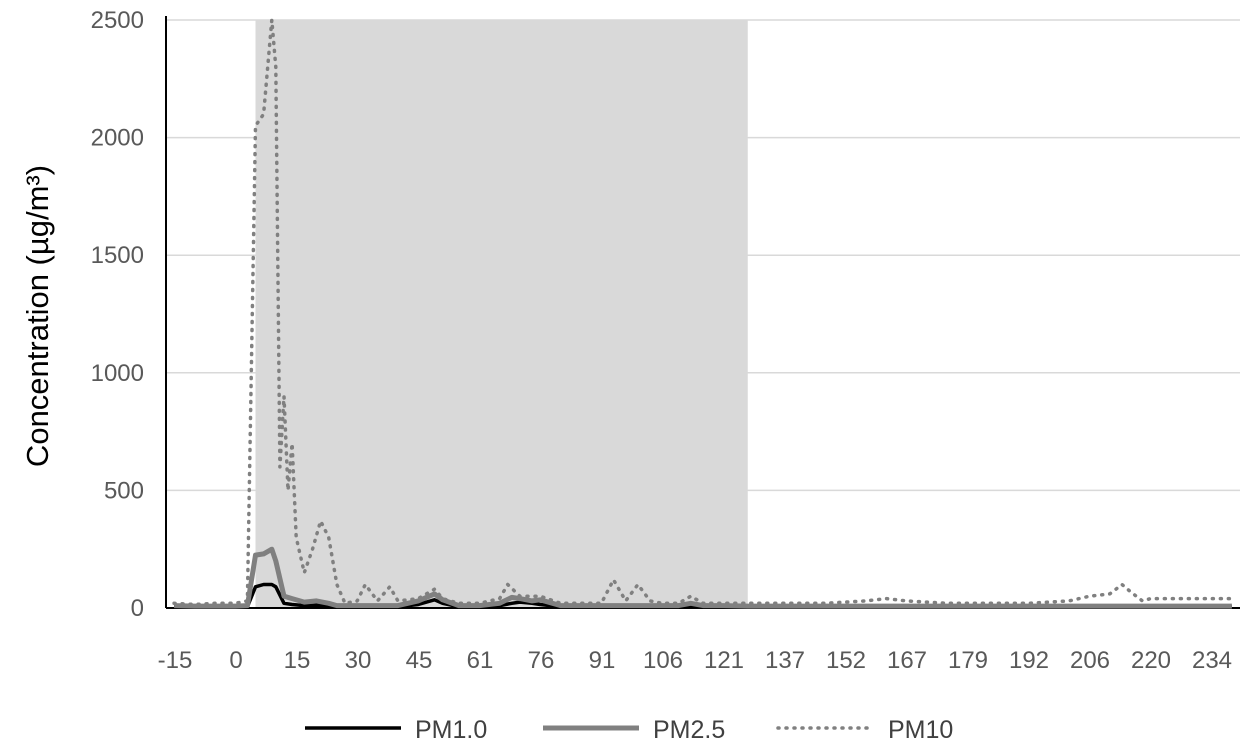 The width and height of the screenshot is (1242, 754). Describe the element at coordinates (920, 730) in the screenshot. I see `legend-label: PM10` at that location.